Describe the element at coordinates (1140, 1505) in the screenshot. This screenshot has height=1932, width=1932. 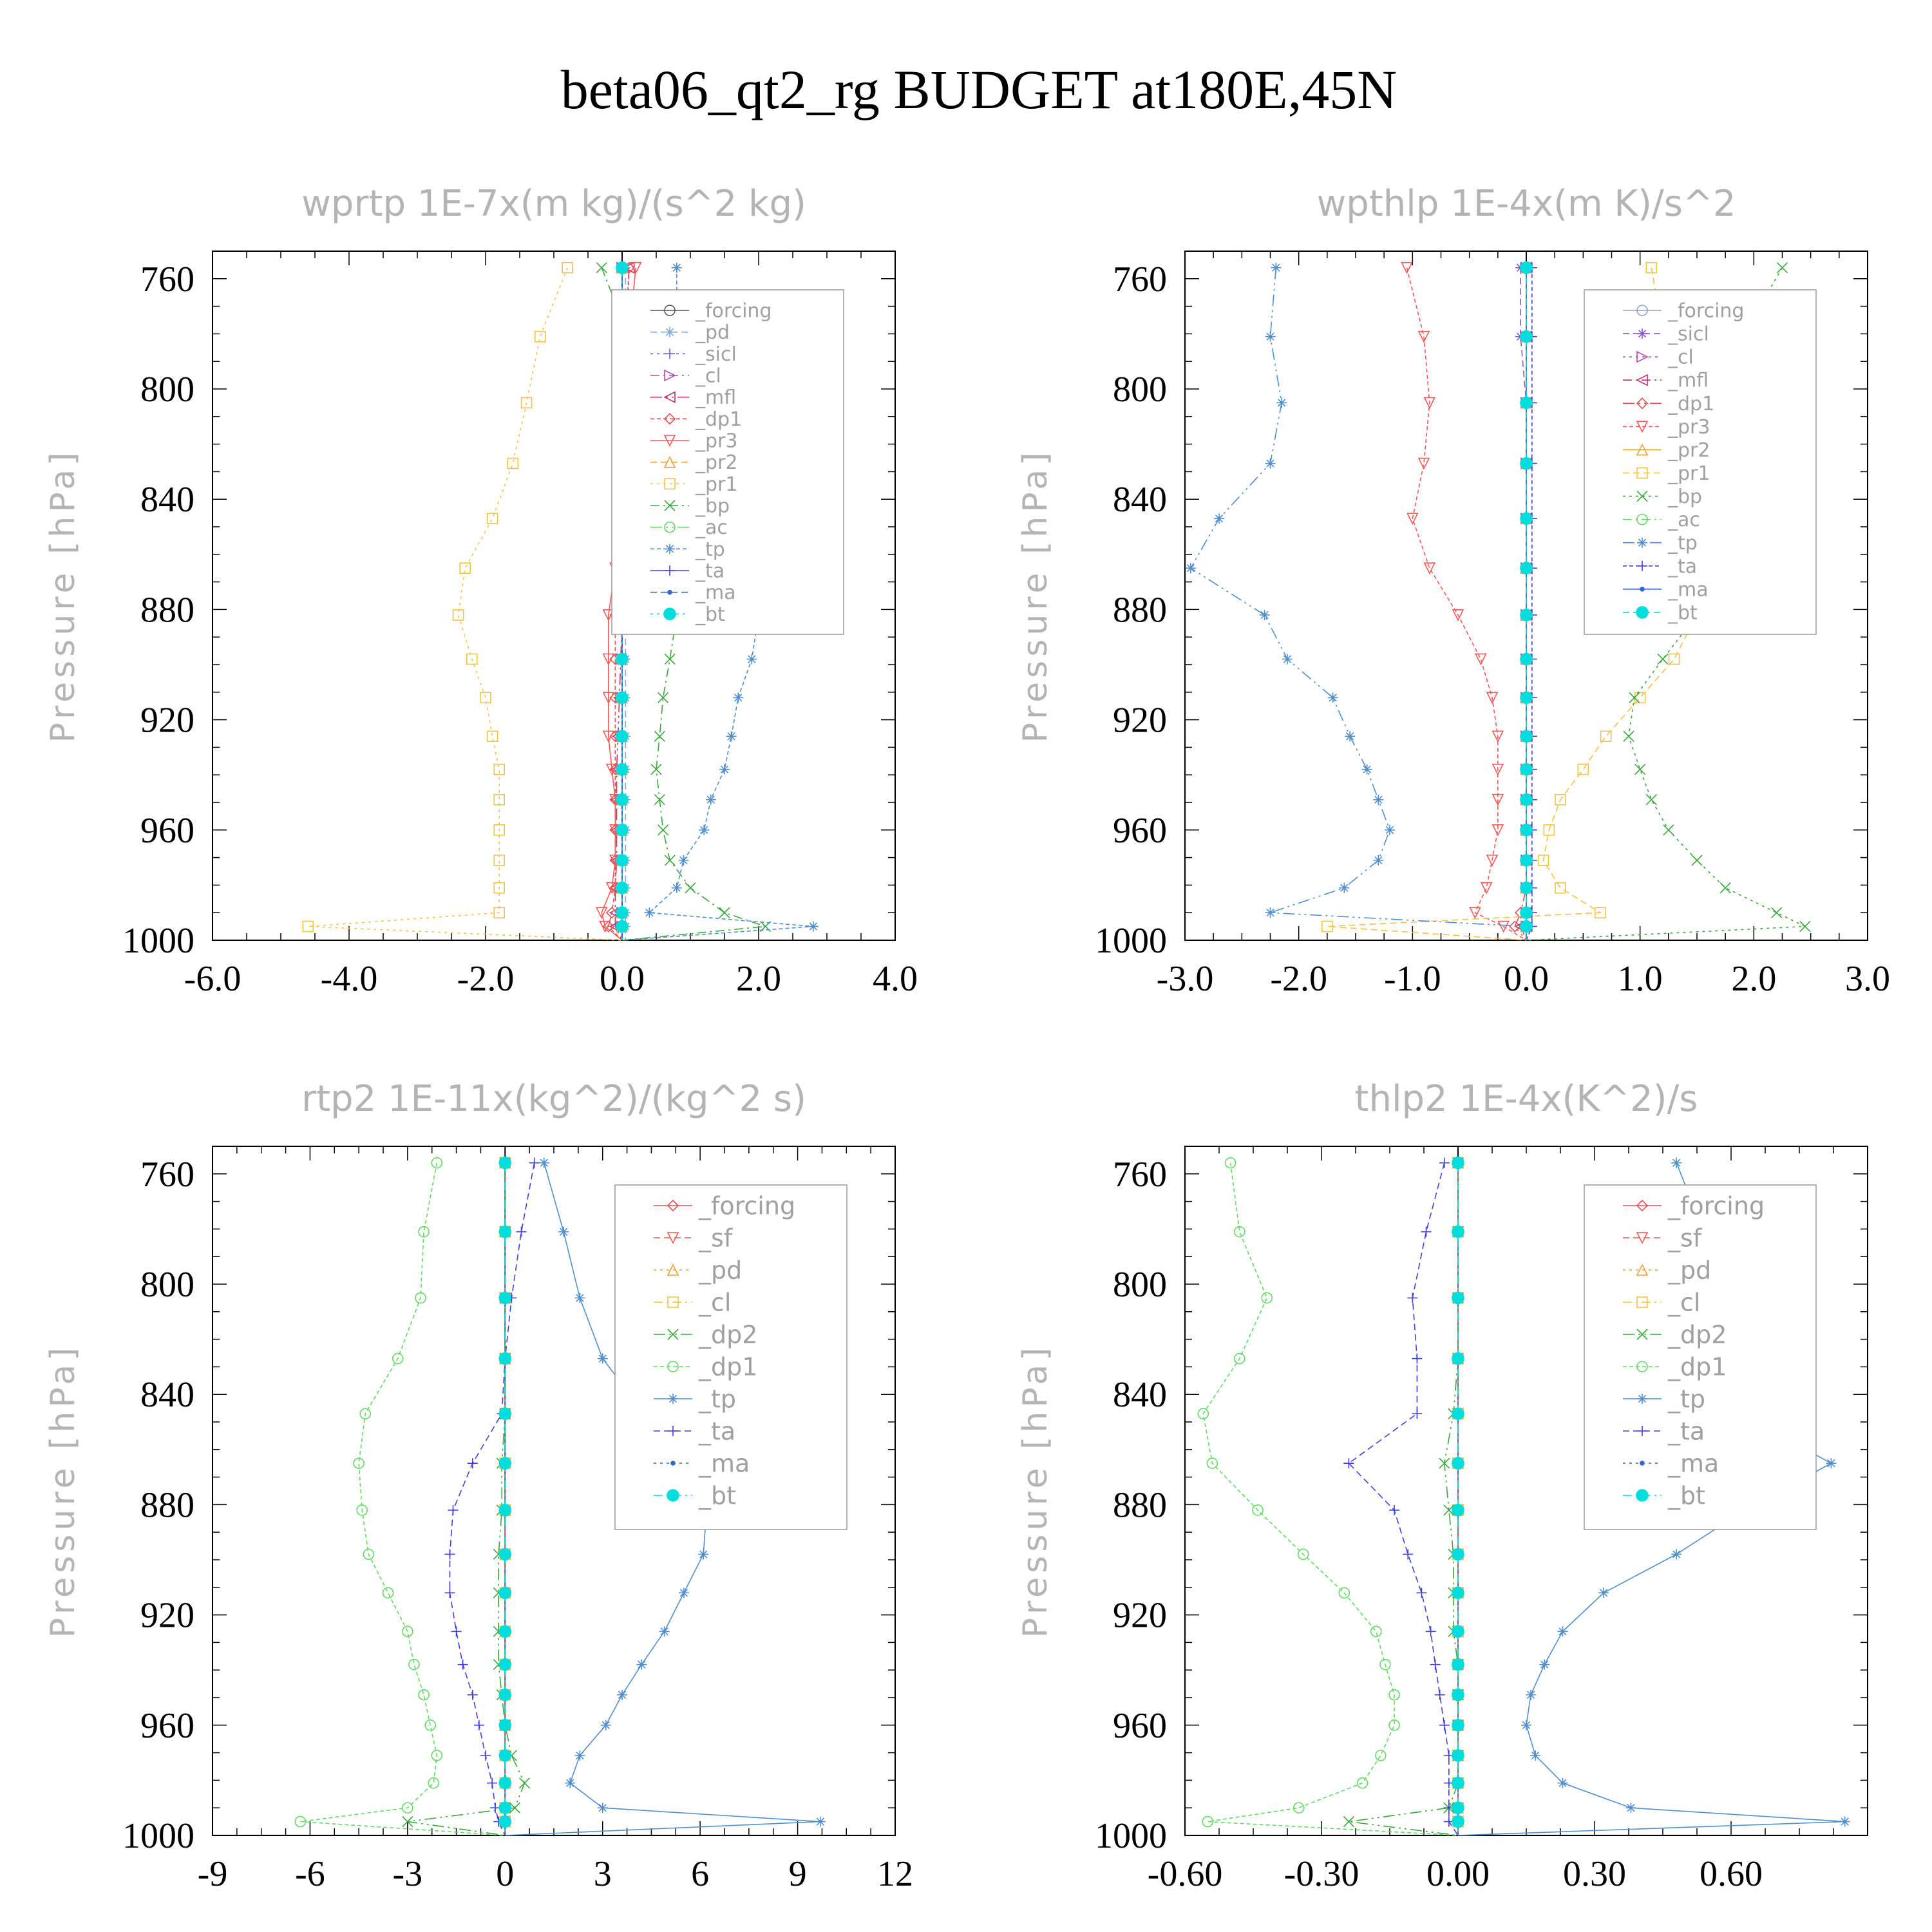
I see `y-tick-label: 880` at that location.